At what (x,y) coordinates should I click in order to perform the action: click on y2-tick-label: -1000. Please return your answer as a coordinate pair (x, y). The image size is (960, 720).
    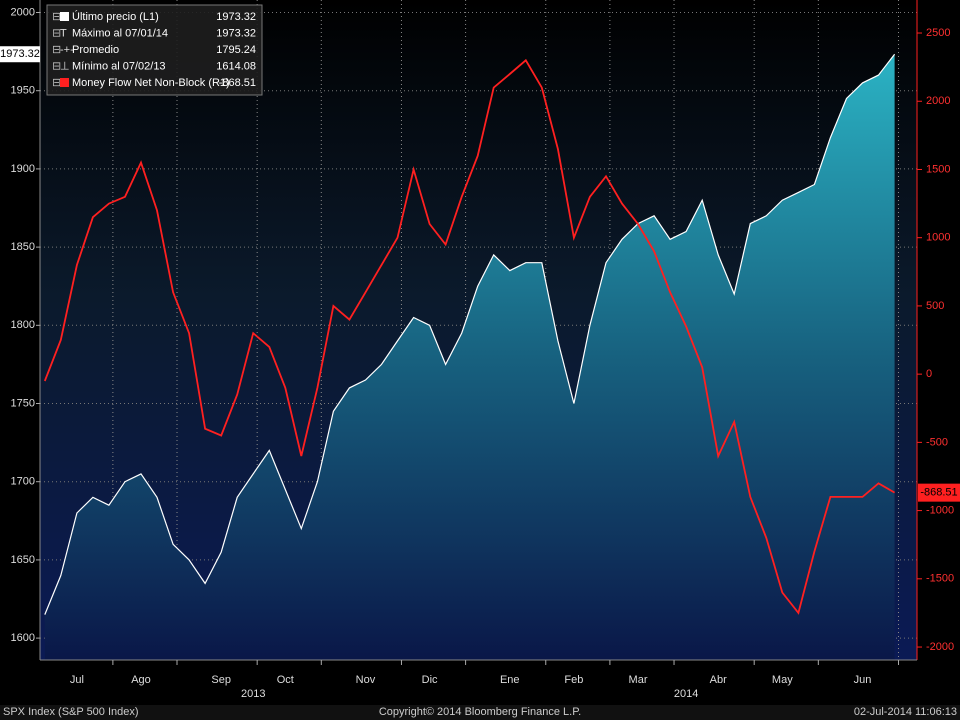
    Looking at the image, I should click on (940, 510).